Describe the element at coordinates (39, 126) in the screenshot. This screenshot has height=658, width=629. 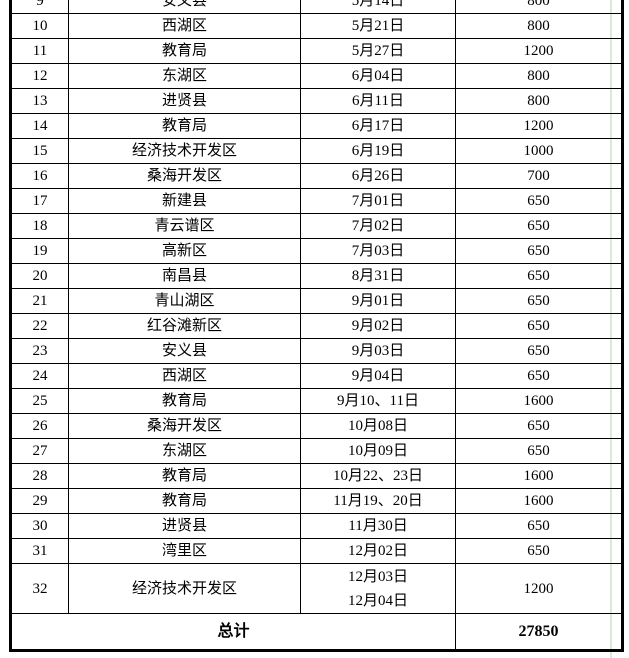
I see `row-number-cell: 14` at that location.